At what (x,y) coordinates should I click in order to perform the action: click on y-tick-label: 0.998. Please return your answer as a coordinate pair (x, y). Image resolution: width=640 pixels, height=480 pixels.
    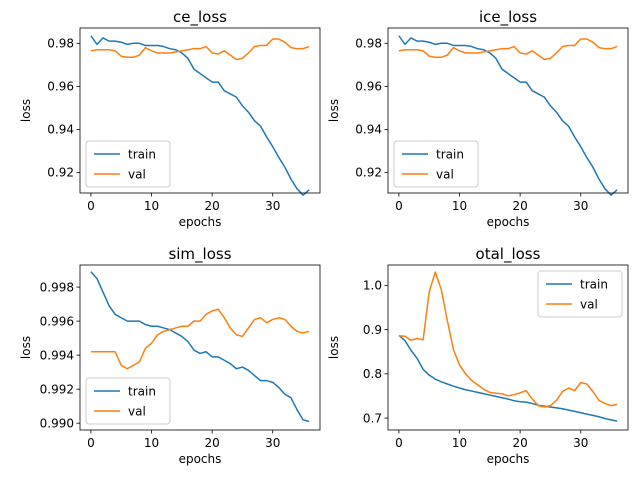
    Looking at the image, I should click on (57, 287).